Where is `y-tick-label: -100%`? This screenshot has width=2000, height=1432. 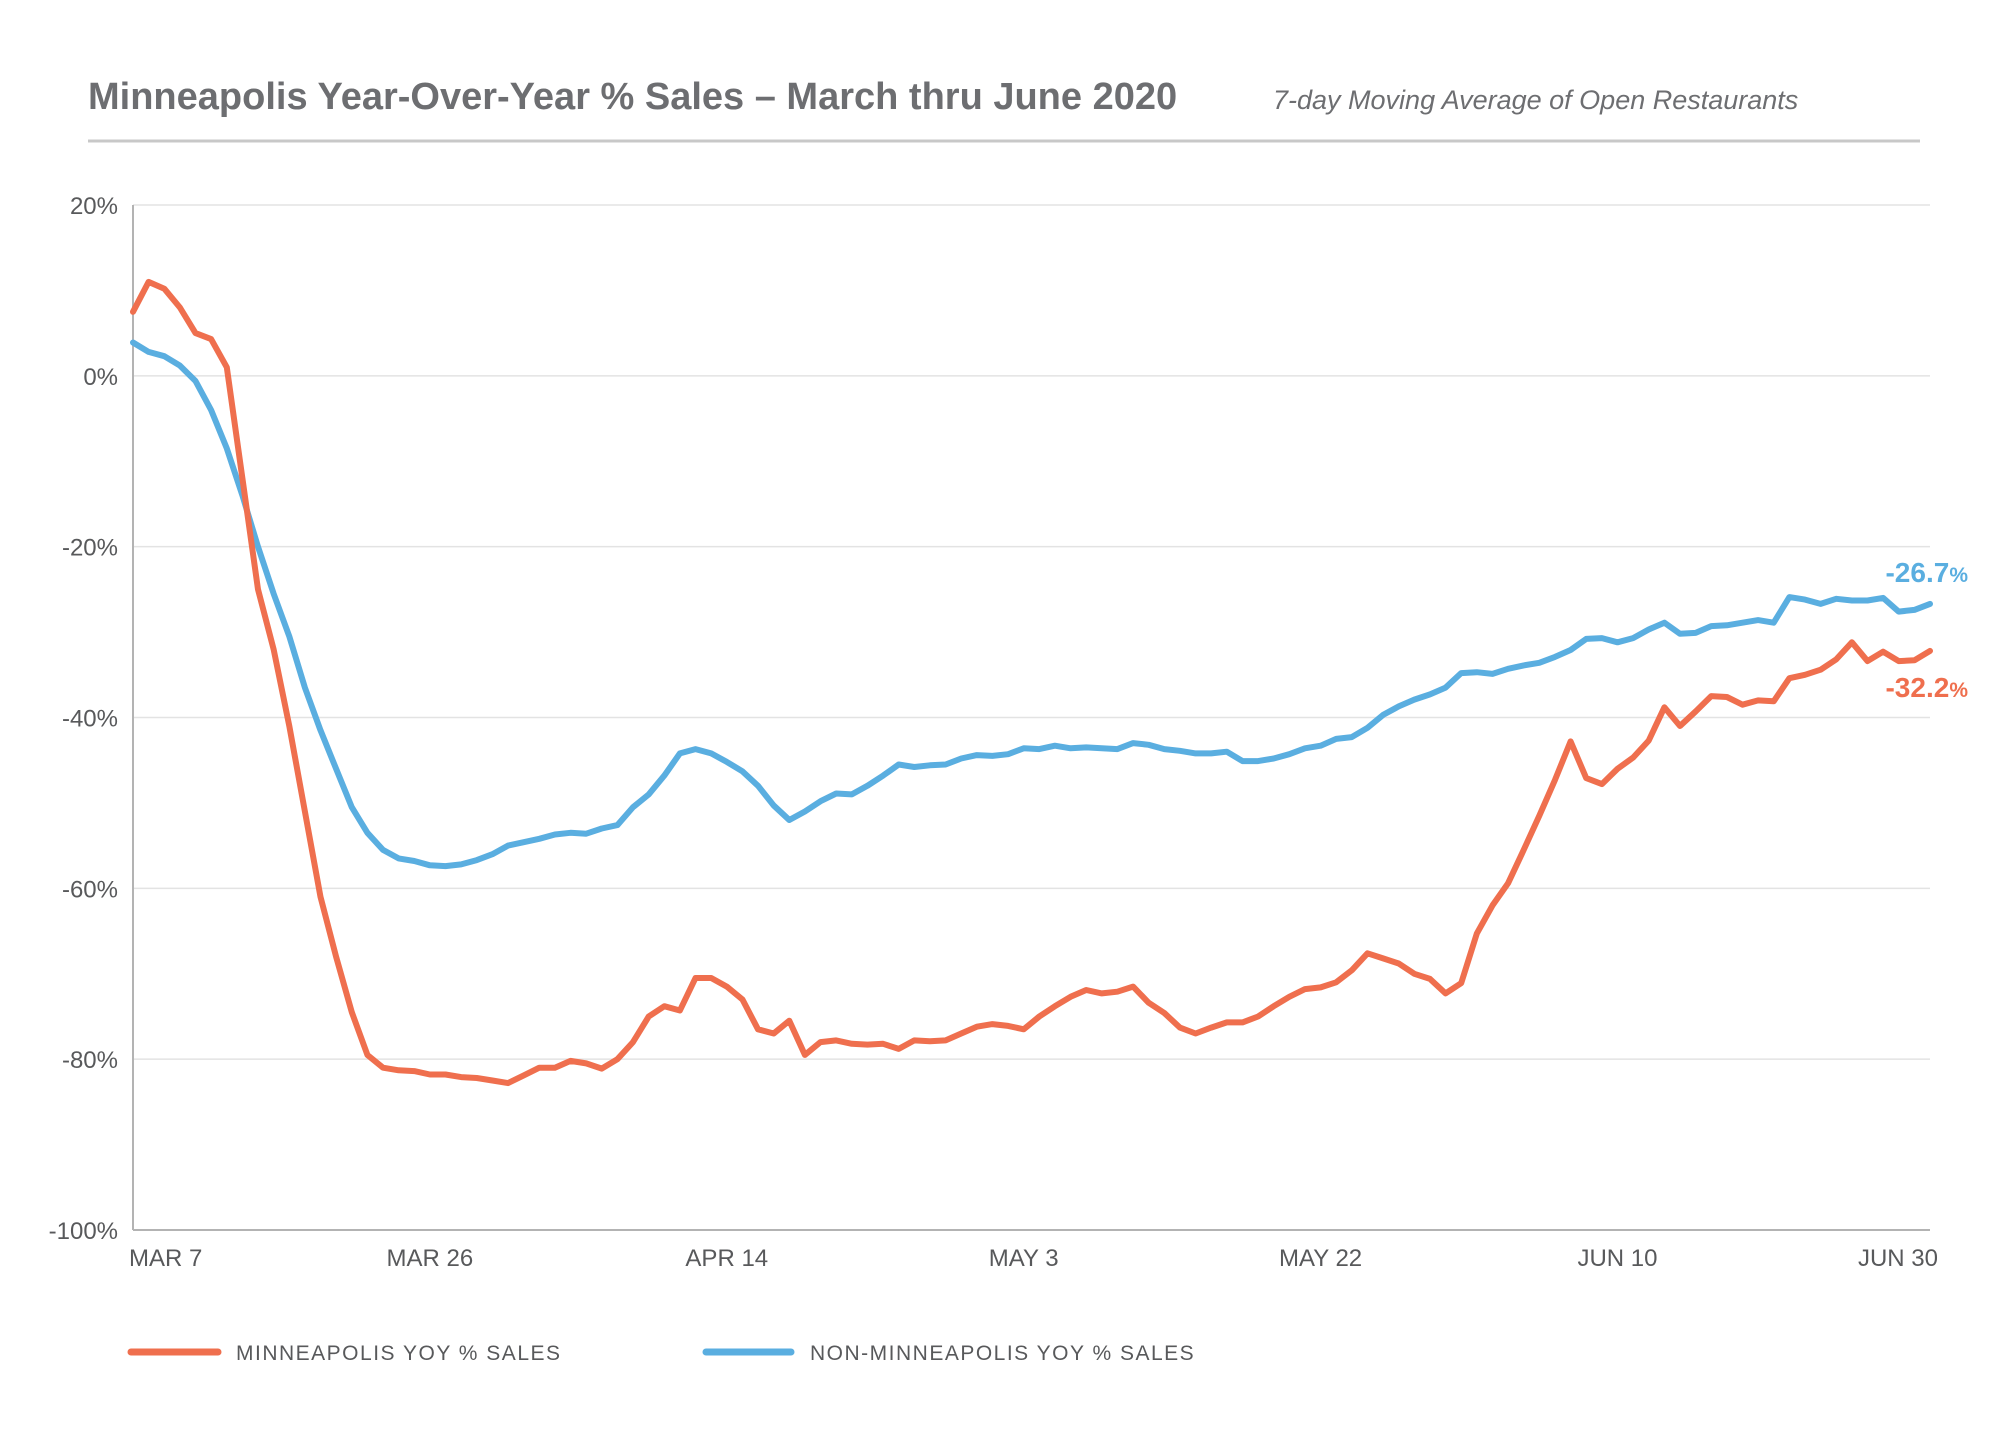 y-tick-label: -100% is located at coordinates (83, 1231).